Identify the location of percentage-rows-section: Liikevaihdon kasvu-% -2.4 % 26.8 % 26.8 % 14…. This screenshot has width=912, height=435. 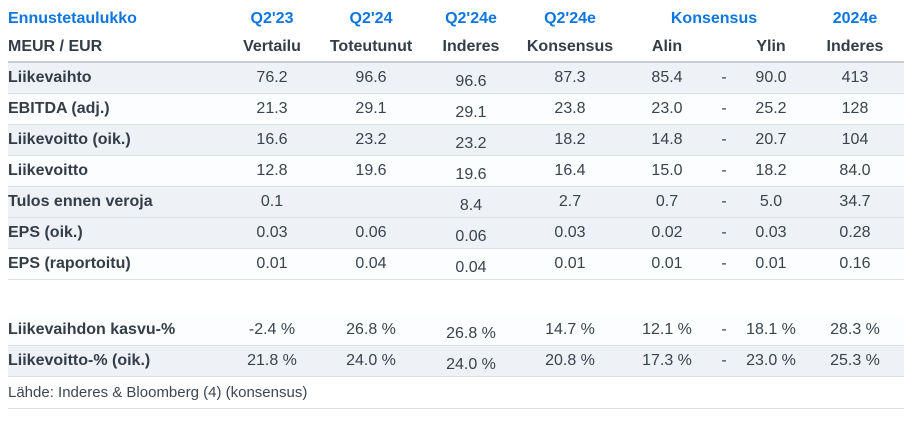
(456, 346).